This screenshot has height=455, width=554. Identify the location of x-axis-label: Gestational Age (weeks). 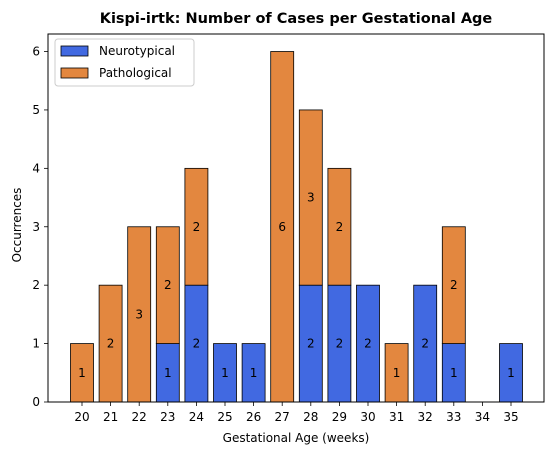
(296, 438).